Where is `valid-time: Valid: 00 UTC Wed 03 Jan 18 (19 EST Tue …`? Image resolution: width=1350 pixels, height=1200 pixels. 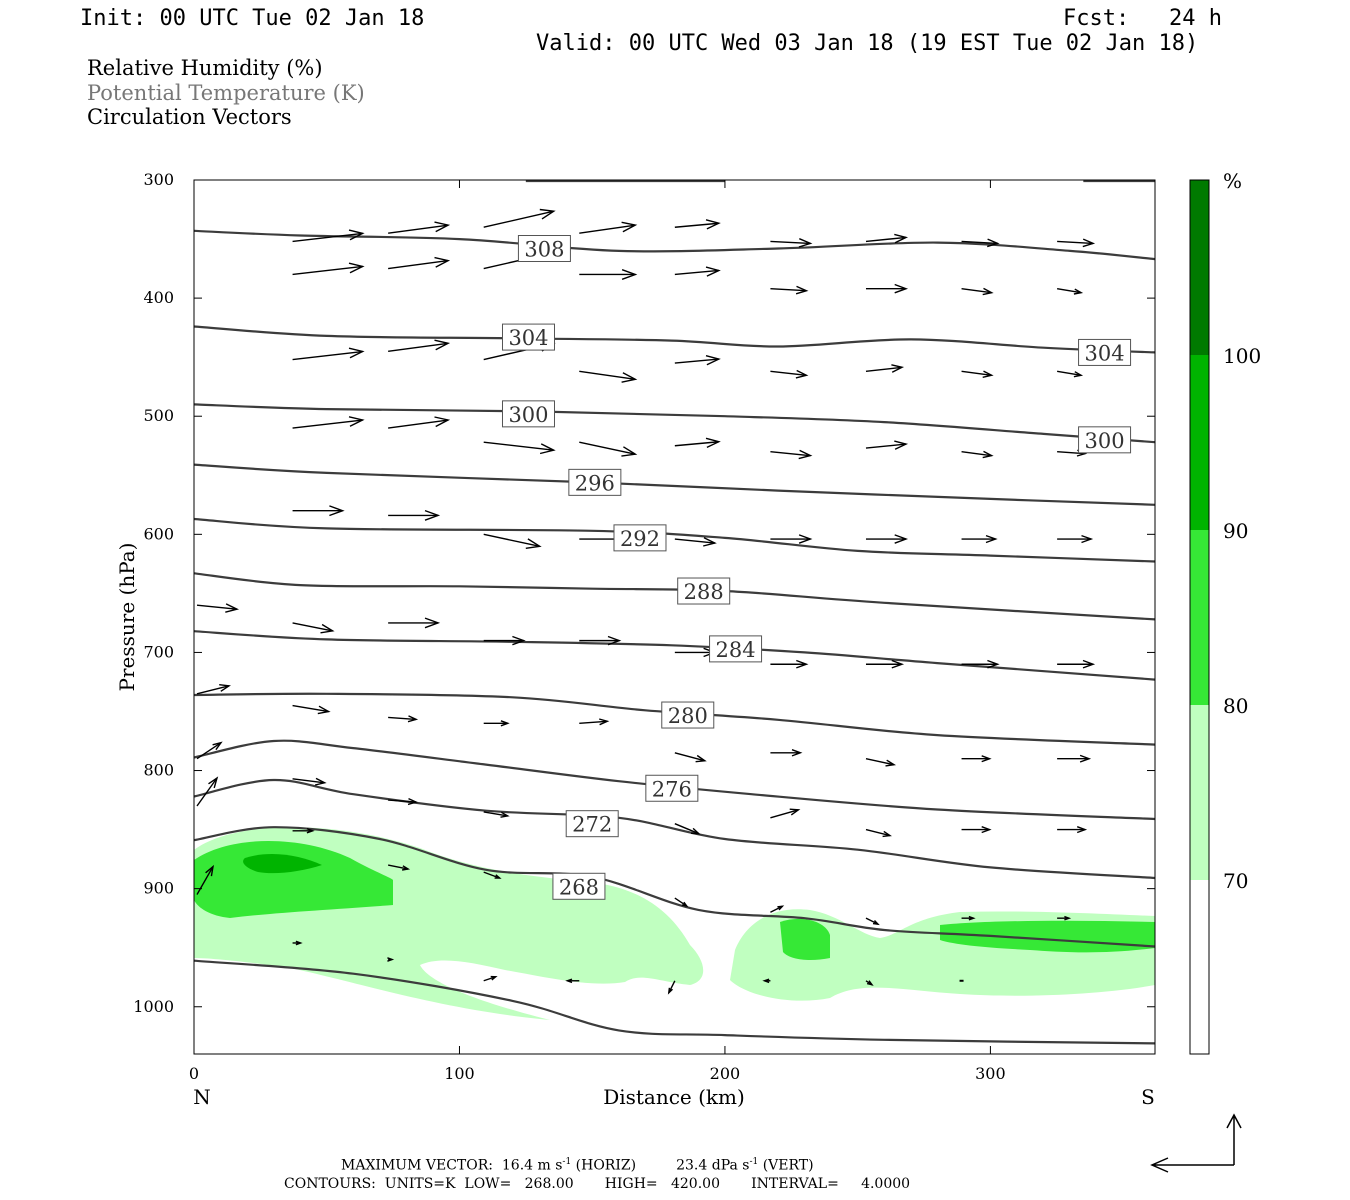 valid-time: Valid: 00 UTC Wed 03 Jan 18 (19 EST Tue … is located at coordinates (867, 43).